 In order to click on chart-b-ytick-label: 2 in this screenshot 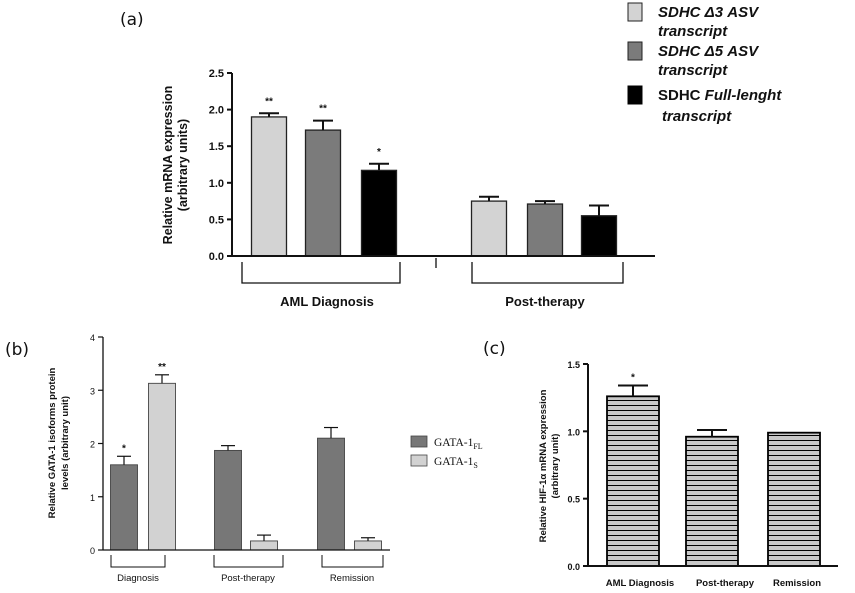, I will do `click(92, 445)`.